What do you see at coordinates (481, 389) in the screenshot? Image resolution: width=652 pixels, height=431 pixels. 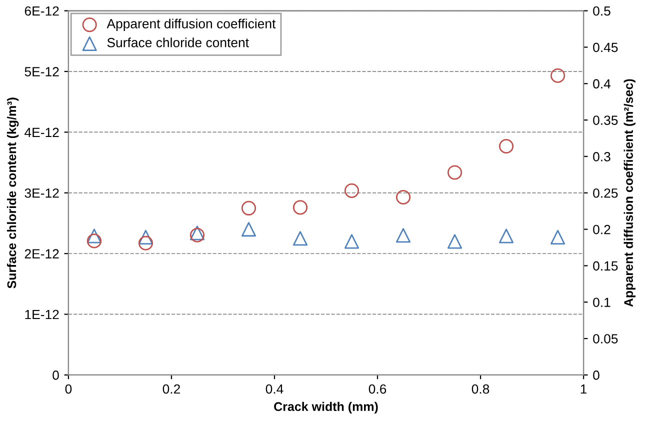 I see `x-tick-label: 0.8` at bounding box center [481, 389].